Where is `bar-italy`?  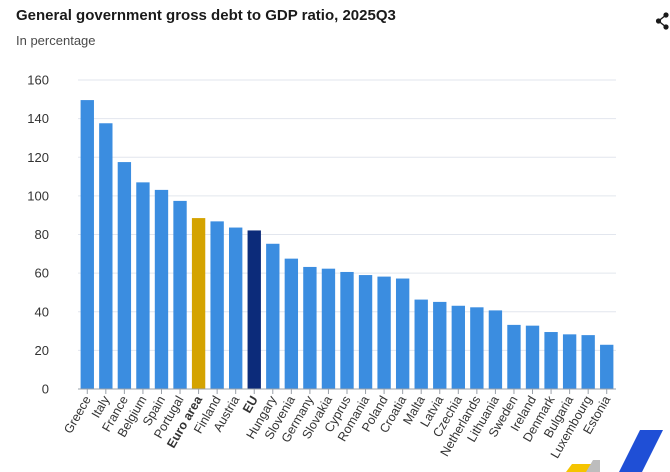
bar-italy is located at coordinates (106, 256).